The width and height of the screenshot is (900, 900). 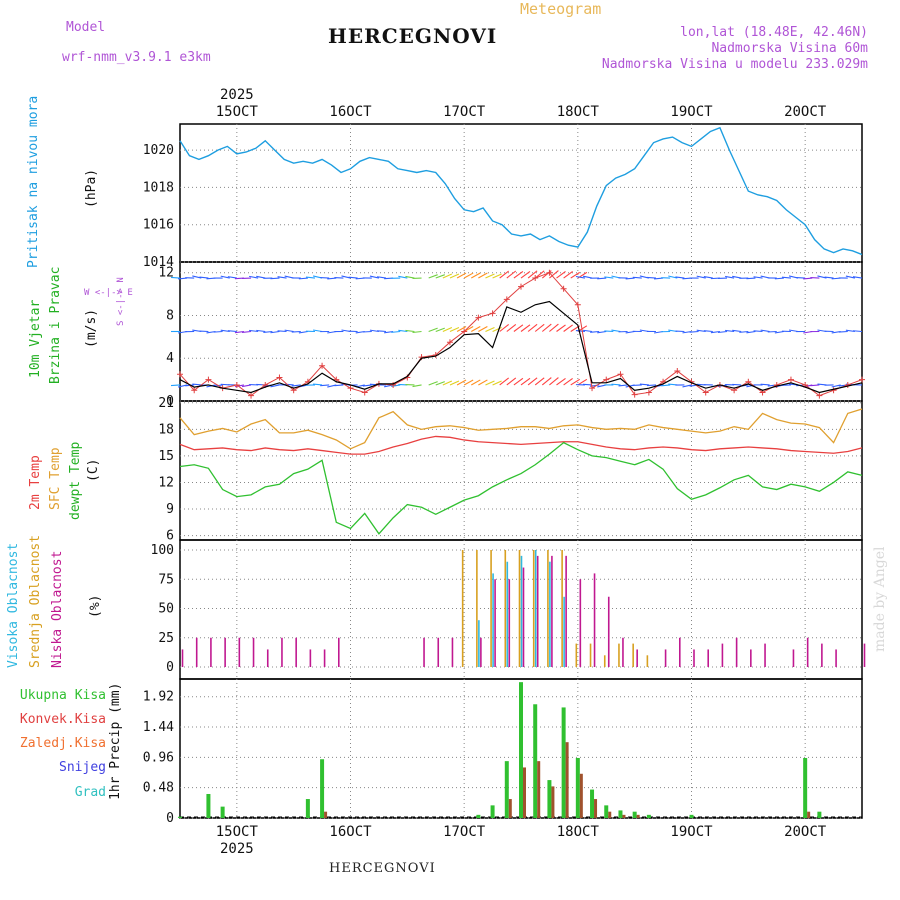 What do you see at coordinates (789, 48) in the screenshot?
I see `altitude-label: Nadmorska Visina 60m` at bounding box center [789, 48].